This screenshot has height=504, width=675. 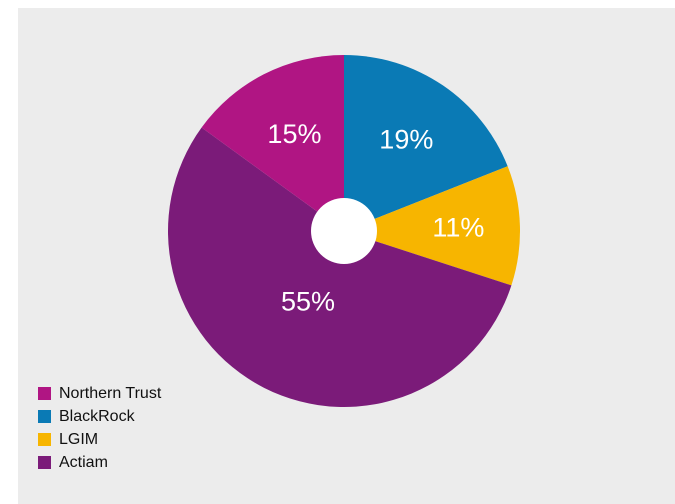 What do you see at coordinates (294, 134) in the screenshot?
I see `slice-label-northern-trust: 15%` at bounding box center [294, 134].